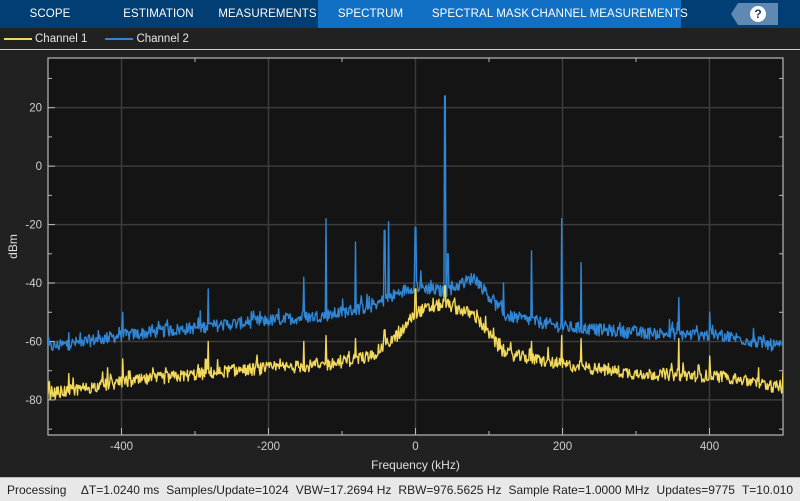 Image resolution: width=800 pixels, height=501 pixels. Describe the element at coordinates (450, 489) in the screenshot. I see `status-rbw: RBW=976.5625 Hz` at that location.